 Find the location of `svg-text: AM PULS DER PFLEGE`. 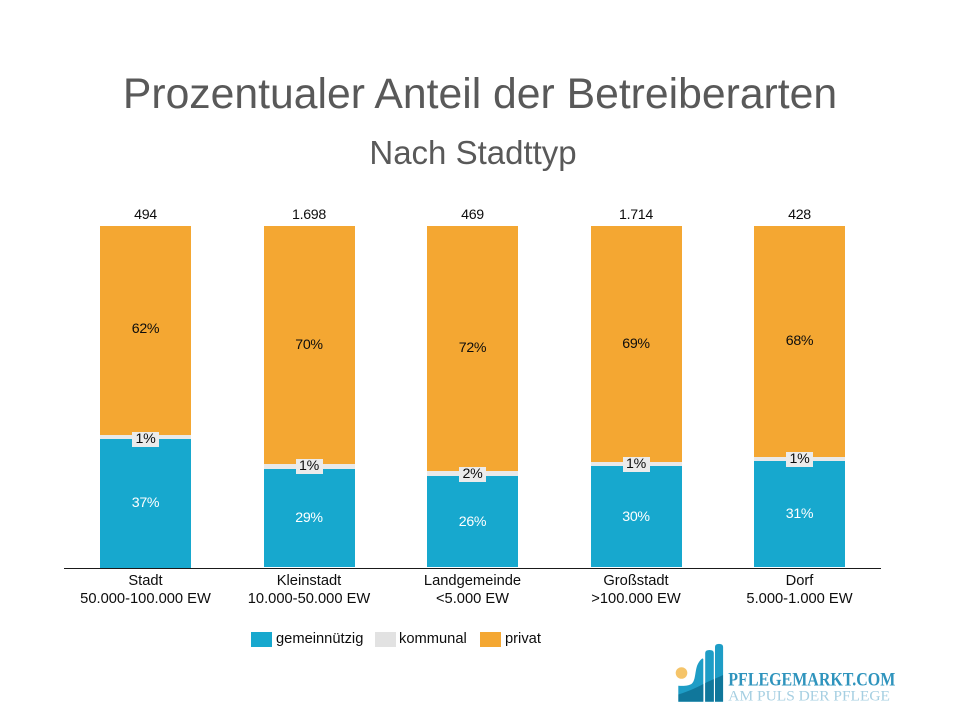

svg-text: AM PULS DER PFLEGE is located at coordinates (809, 697).